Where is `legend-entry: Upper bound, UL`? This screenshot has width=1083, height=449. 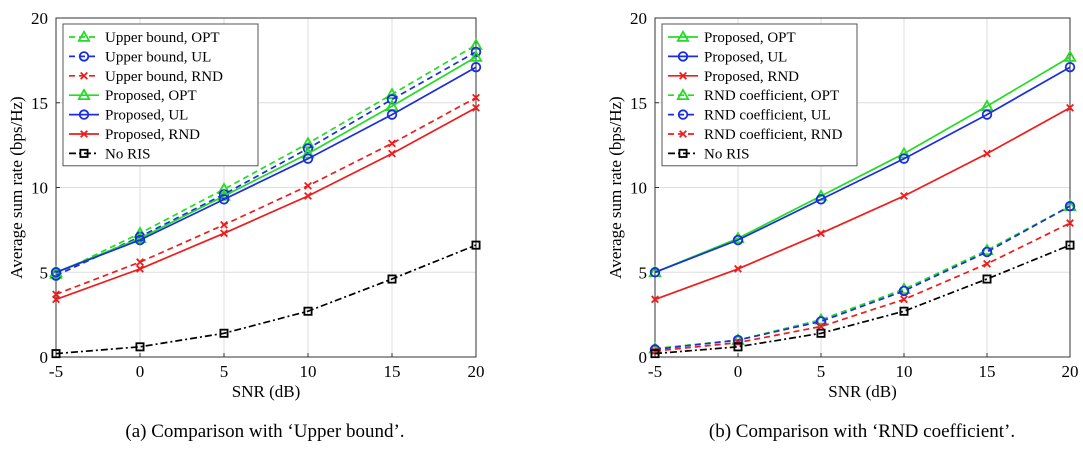
legend-entry: Upper bound, UL is located at coordinates (140, 57).